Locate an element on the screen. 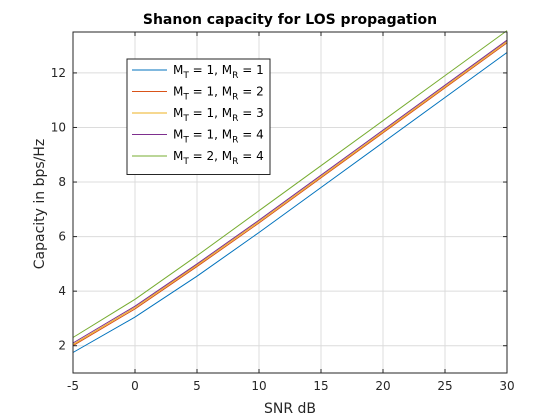 This screenshot has width=560, height=420. legend-entry-2: MT = 1, MR = 2 is located at coordinates (218, 94).